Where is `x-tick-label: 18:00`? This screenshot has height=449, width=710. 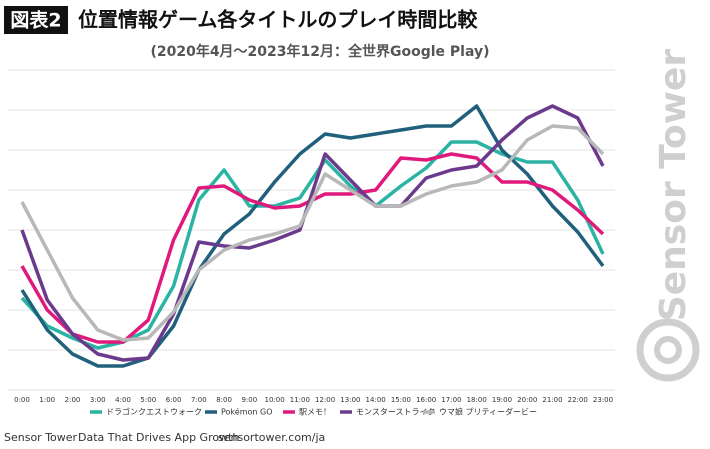 x-tick-label: 18:00 is located at coordinates (477, 400).